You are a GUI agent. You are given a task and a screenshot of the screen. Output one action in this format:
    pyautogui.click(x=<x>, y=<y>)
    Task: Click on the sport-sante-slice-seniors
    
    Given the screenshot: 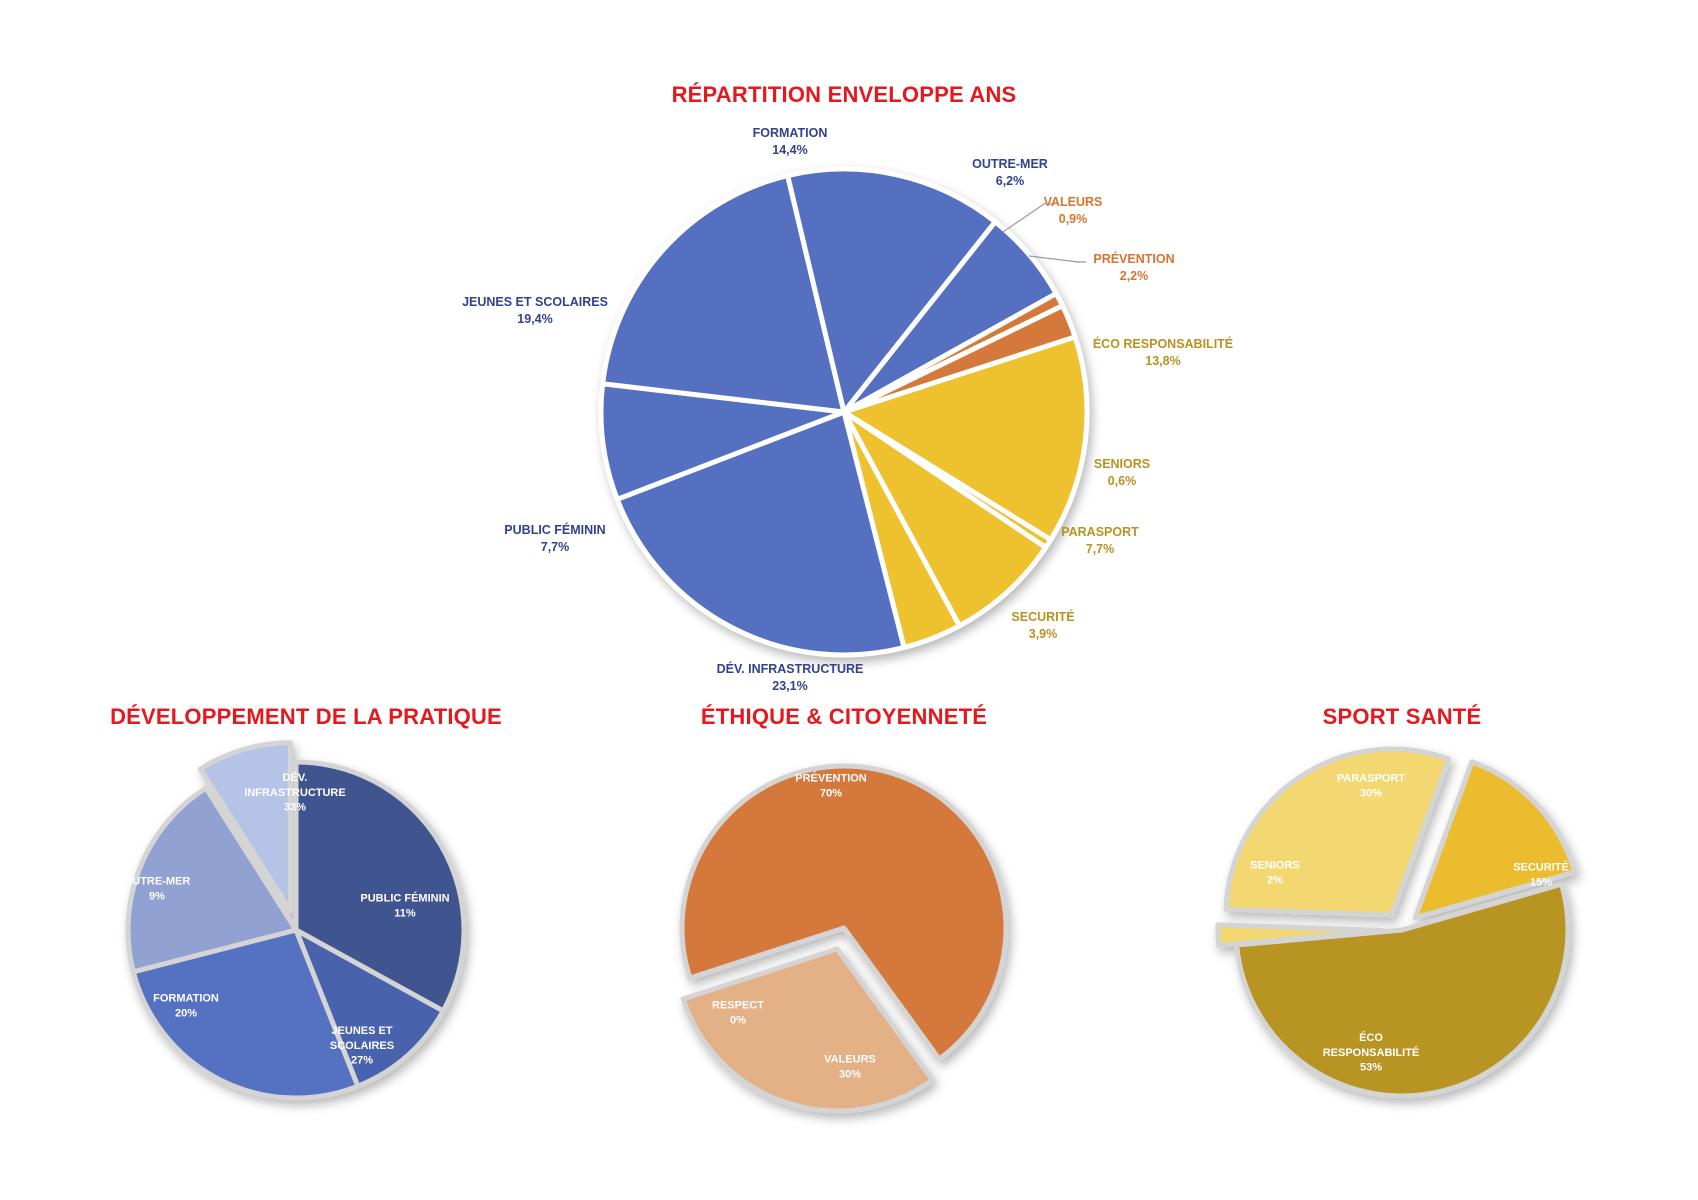 What is the action you would take?
    pyautogui.click(x=1301, y=935)
    